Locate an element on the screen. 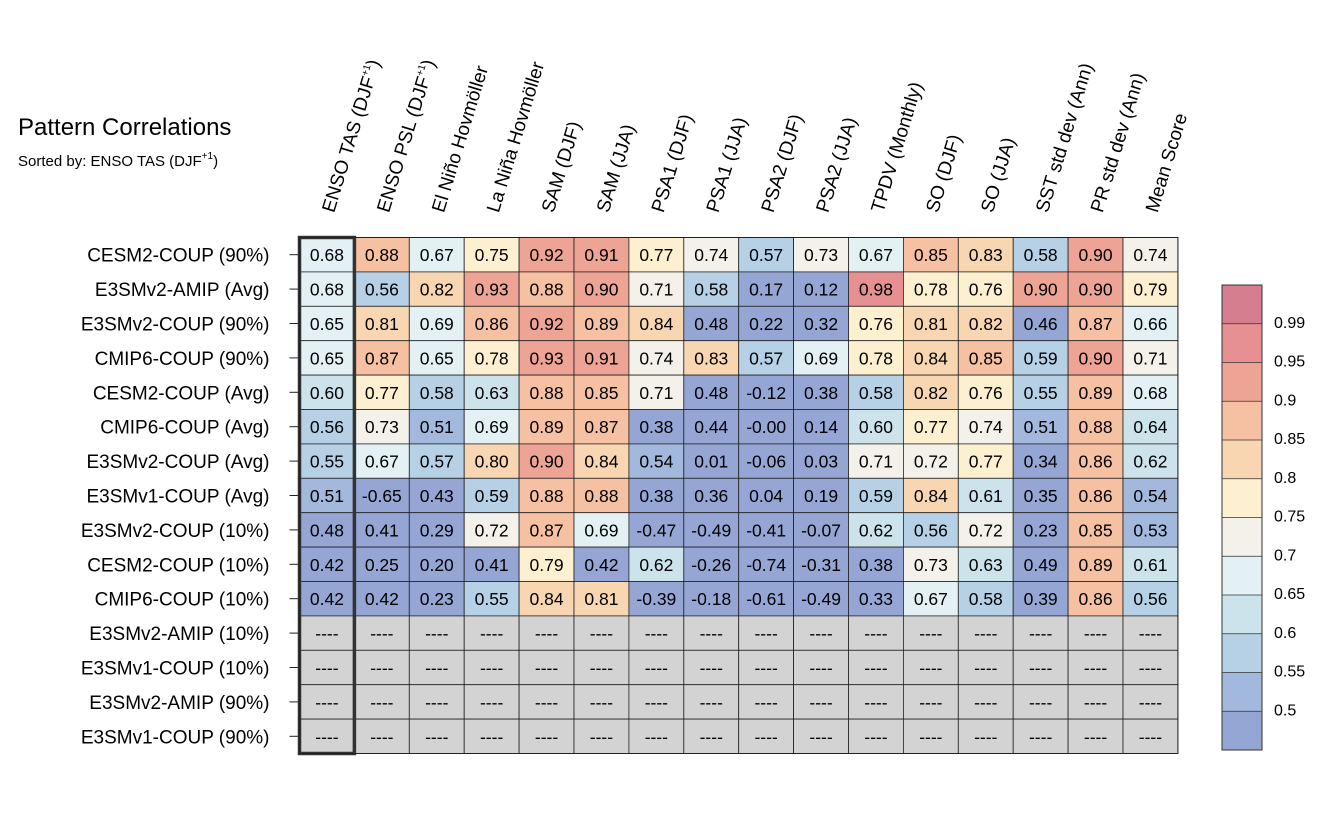  cell-value: 0.03 is located at coordinates (821, 462).